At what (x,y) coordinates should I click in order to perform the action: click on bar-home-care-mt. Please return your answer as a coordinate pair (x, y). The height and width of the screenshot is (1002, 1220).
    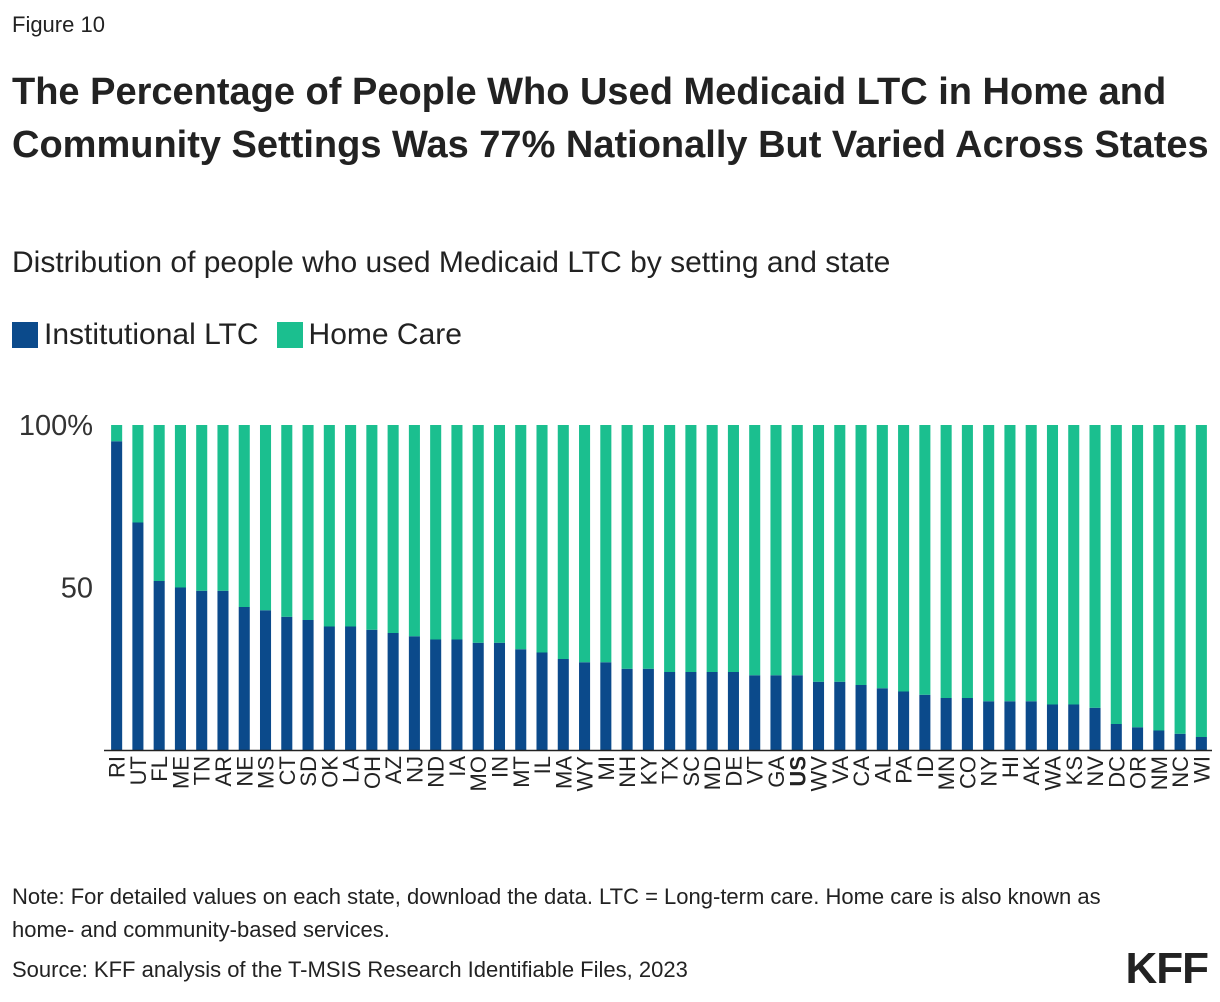
    Looking at the image, I should click on (521, 537).